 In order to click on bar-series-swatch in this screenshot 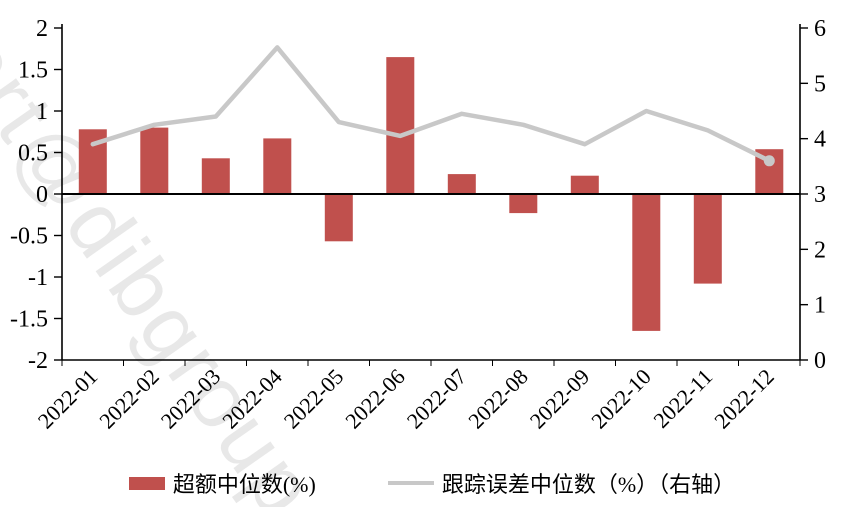, I will do `click(146, 483)`.